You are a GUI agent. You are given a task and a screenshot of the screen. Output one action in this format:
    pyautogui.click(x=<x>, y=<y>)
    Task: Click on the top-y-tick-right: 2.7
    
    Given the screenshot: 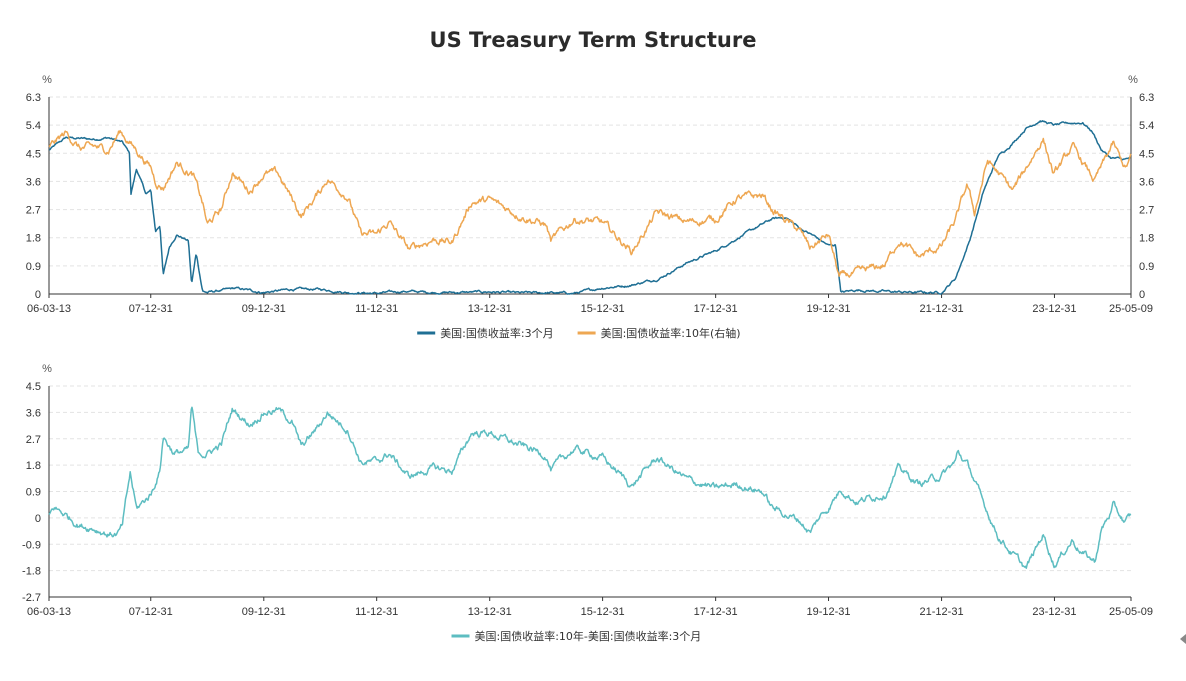 What is the action you would take?
    pyautogui.click(x=1146, y=211)
    